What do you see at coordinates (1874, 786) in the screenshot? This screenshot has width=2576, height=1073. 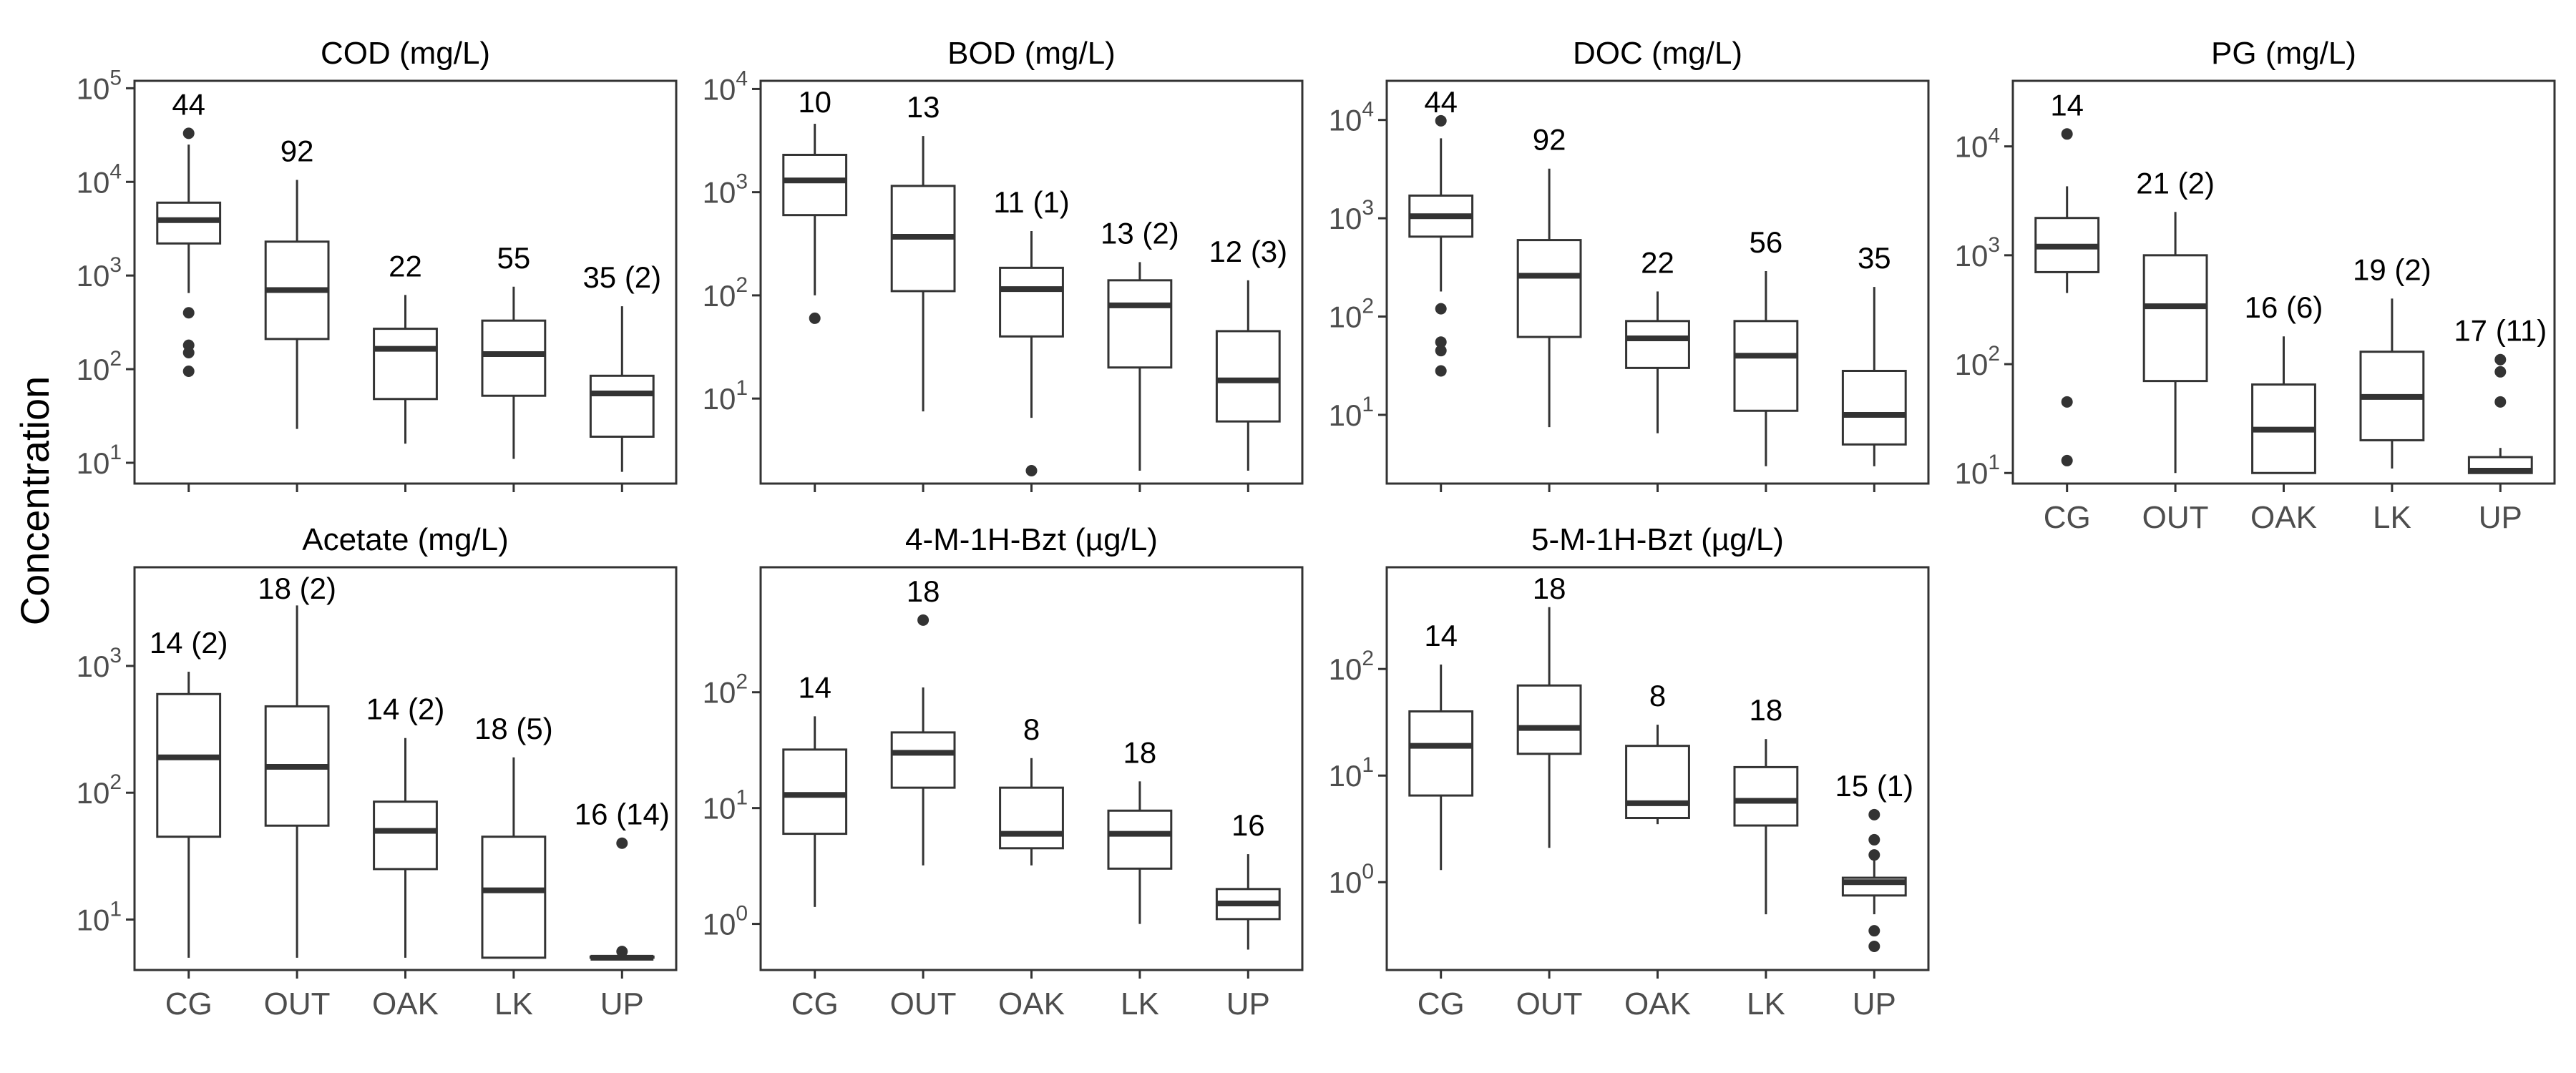 I see `sample-count-label: 15 (1)` at bounding box center [1874, 786].